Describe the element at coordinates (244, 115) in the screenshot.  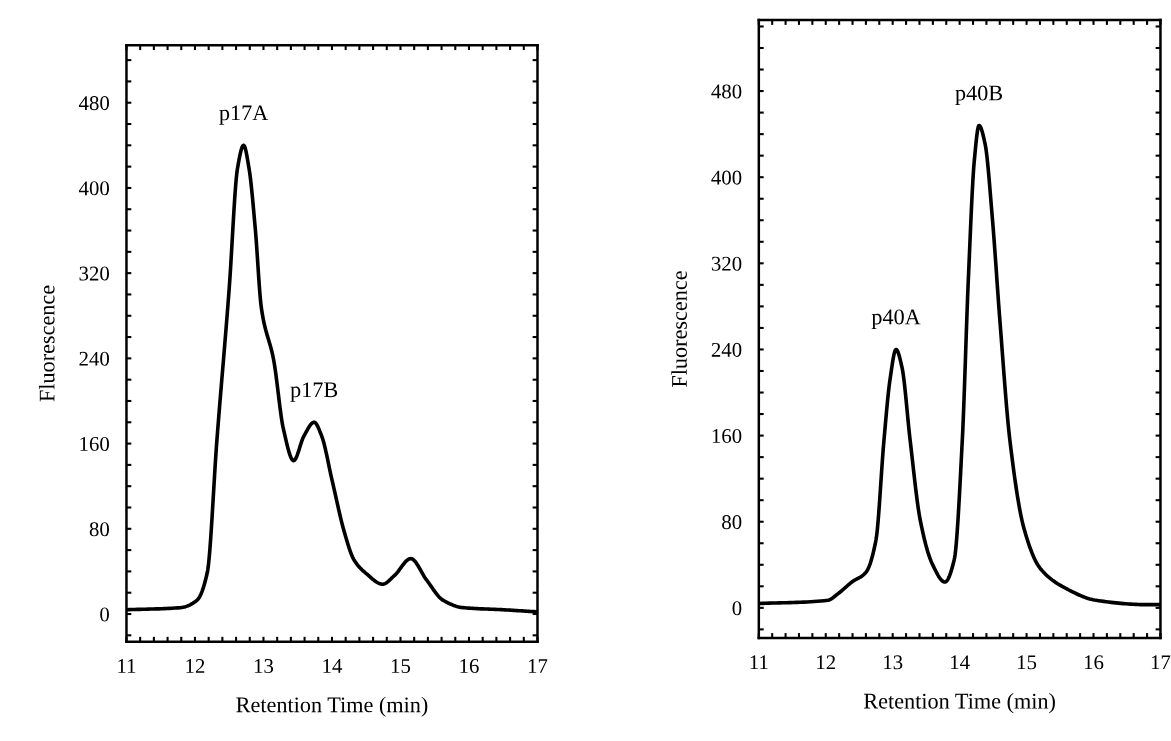
I see `annotation: p17A` at that location.